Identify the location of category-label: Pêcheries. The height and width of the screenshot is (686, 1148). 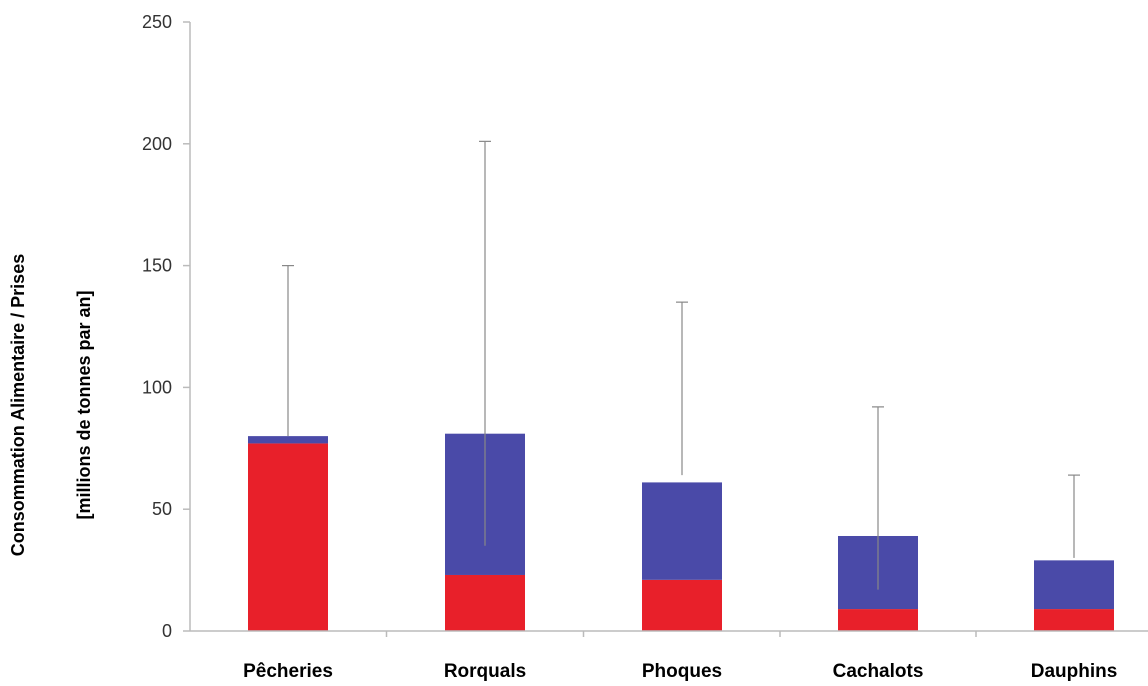
(288, 671).